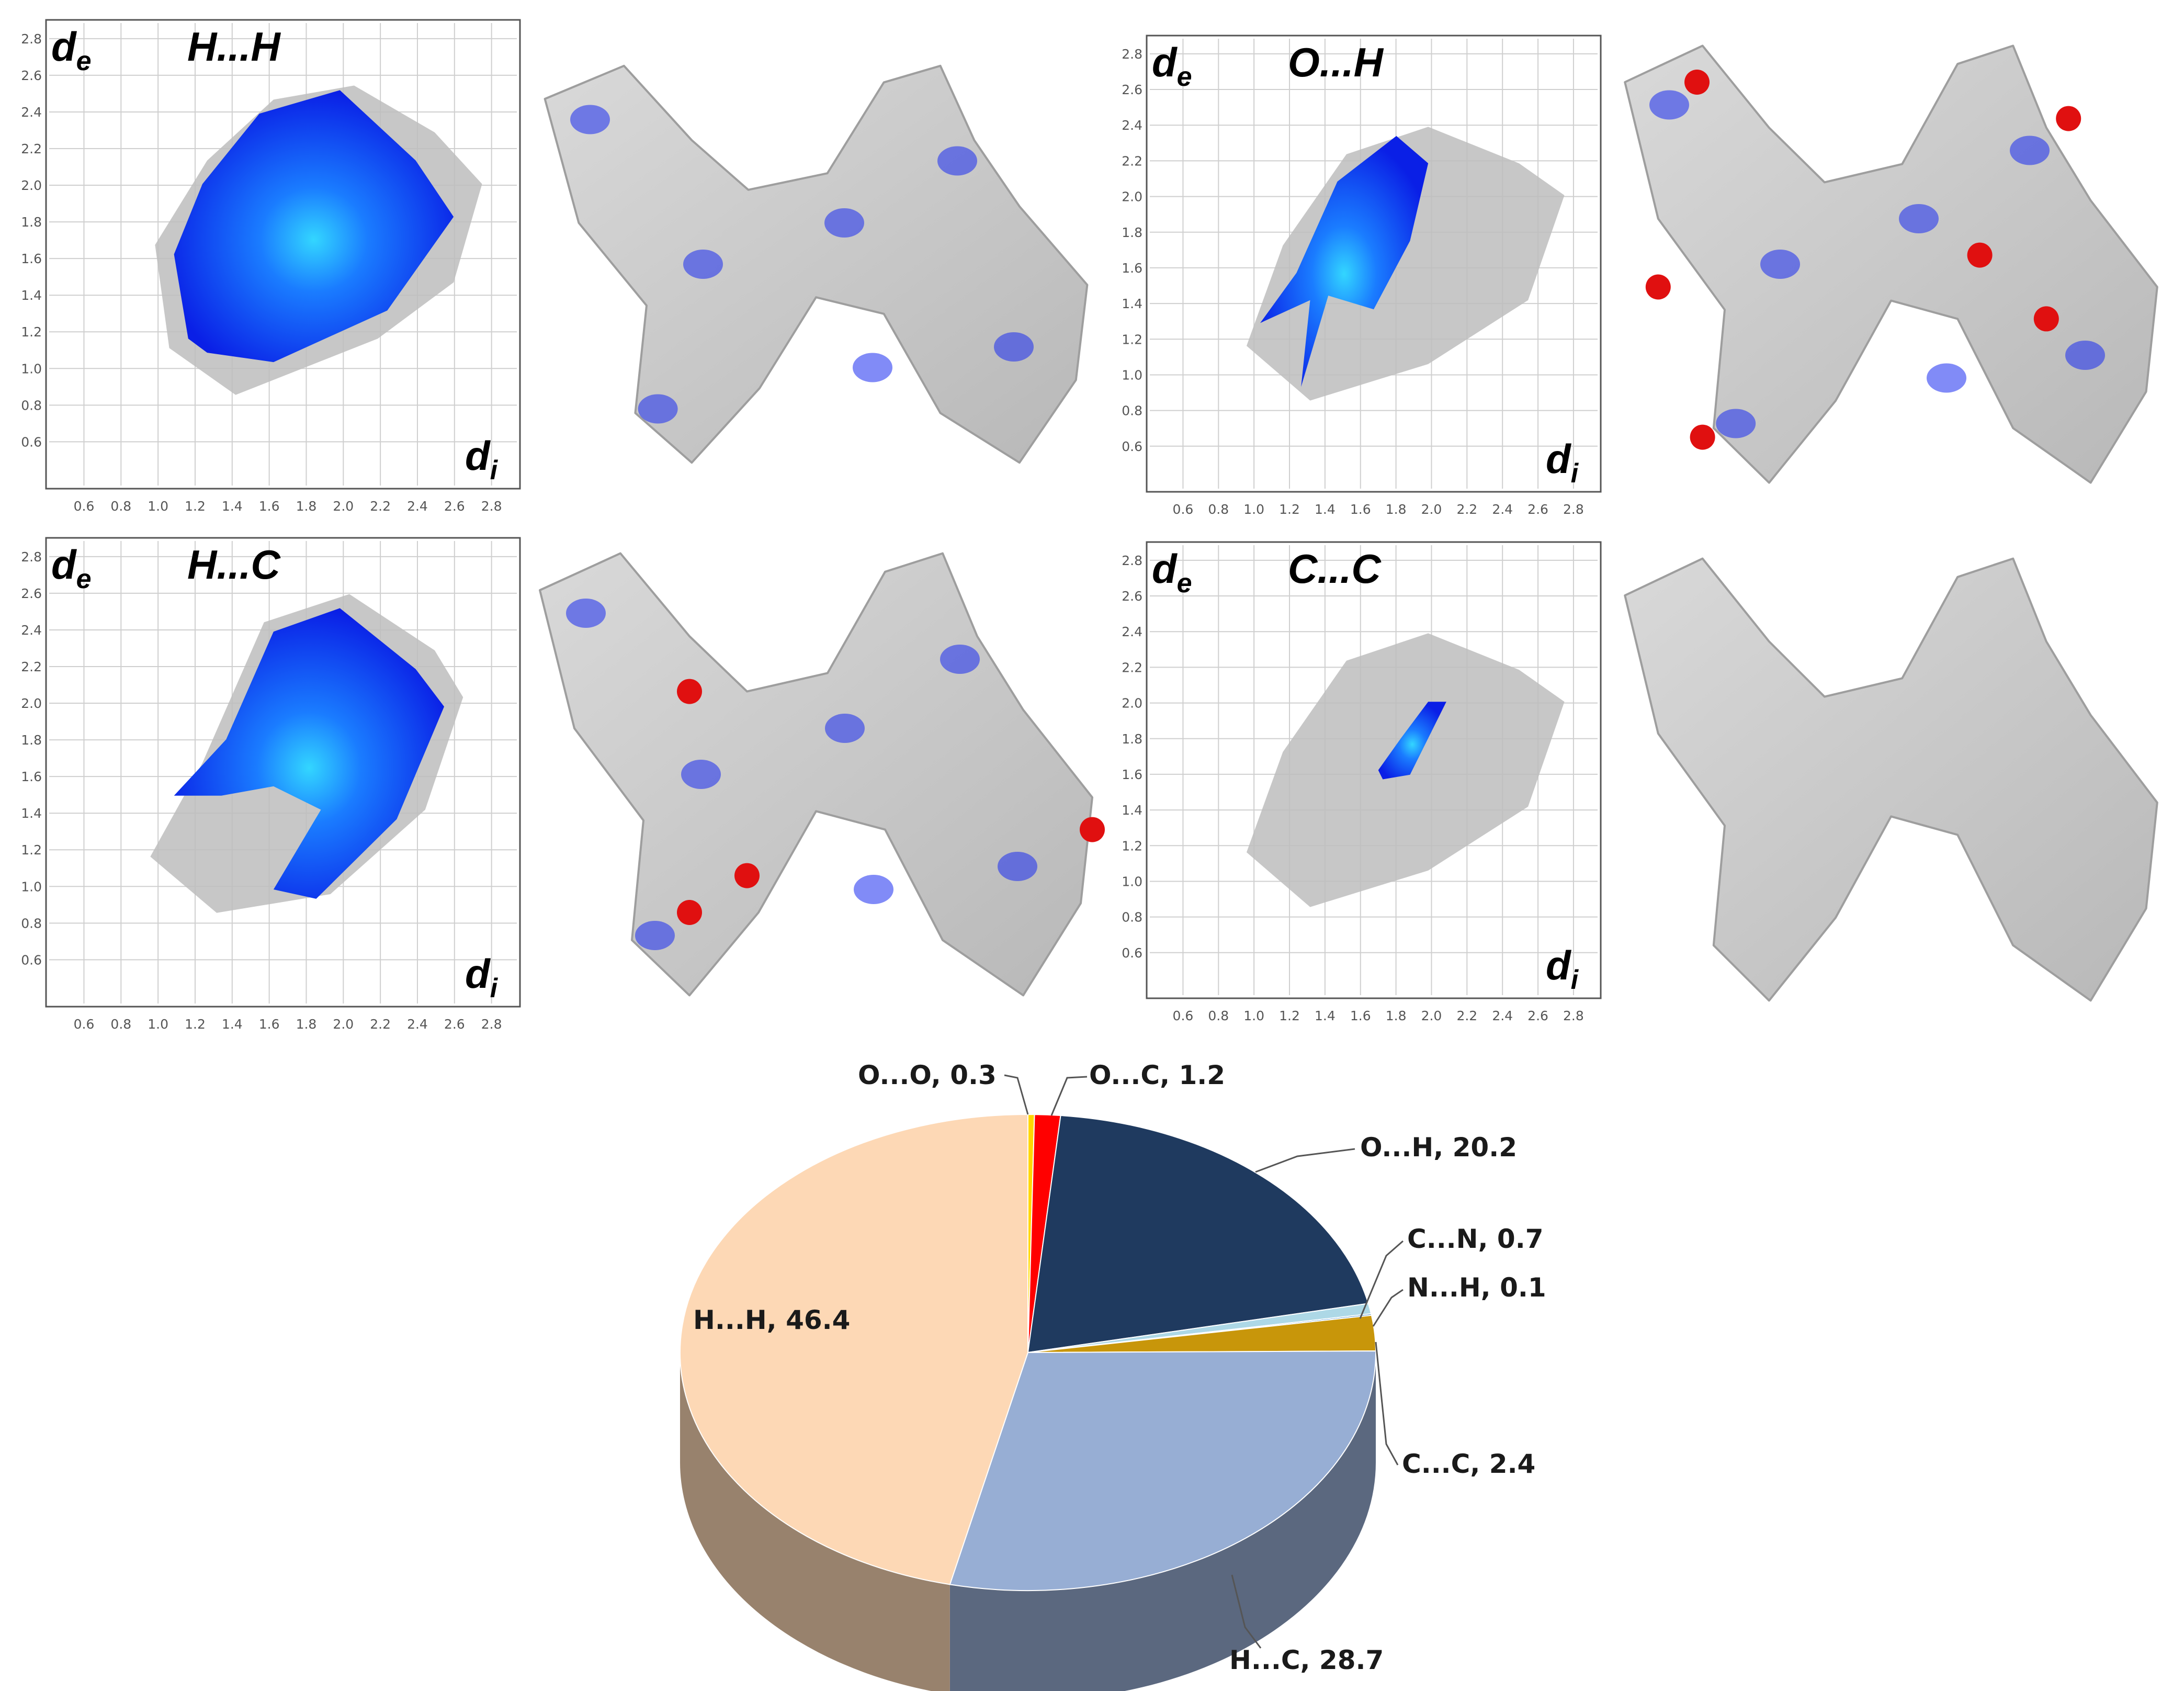 The height and width of the screenshot is (1691, 2184). What do you see at coordinates (1157, 1075) in the screenshot?
I see `pie-label-o-c: O...C, 1.2` at bounding box center [1157, 1075].